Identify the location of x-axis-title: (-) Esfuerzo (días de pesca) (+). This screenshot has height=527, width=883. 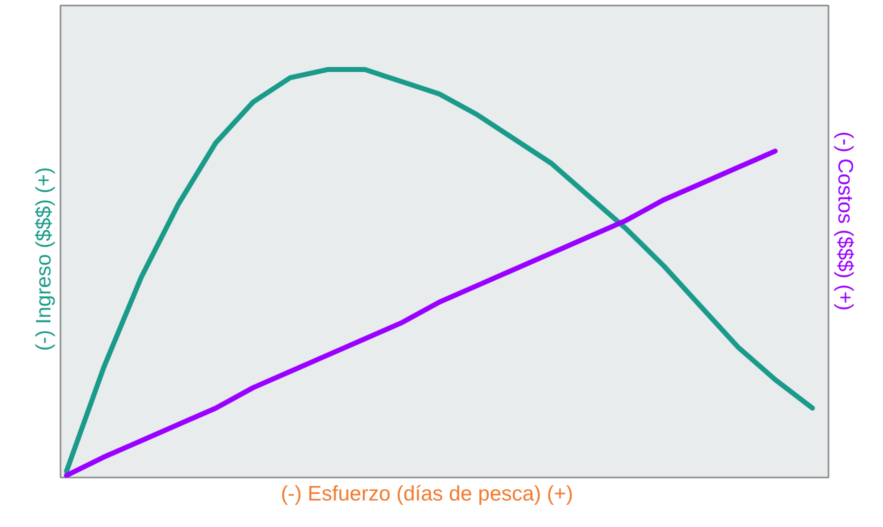
(427, 494).